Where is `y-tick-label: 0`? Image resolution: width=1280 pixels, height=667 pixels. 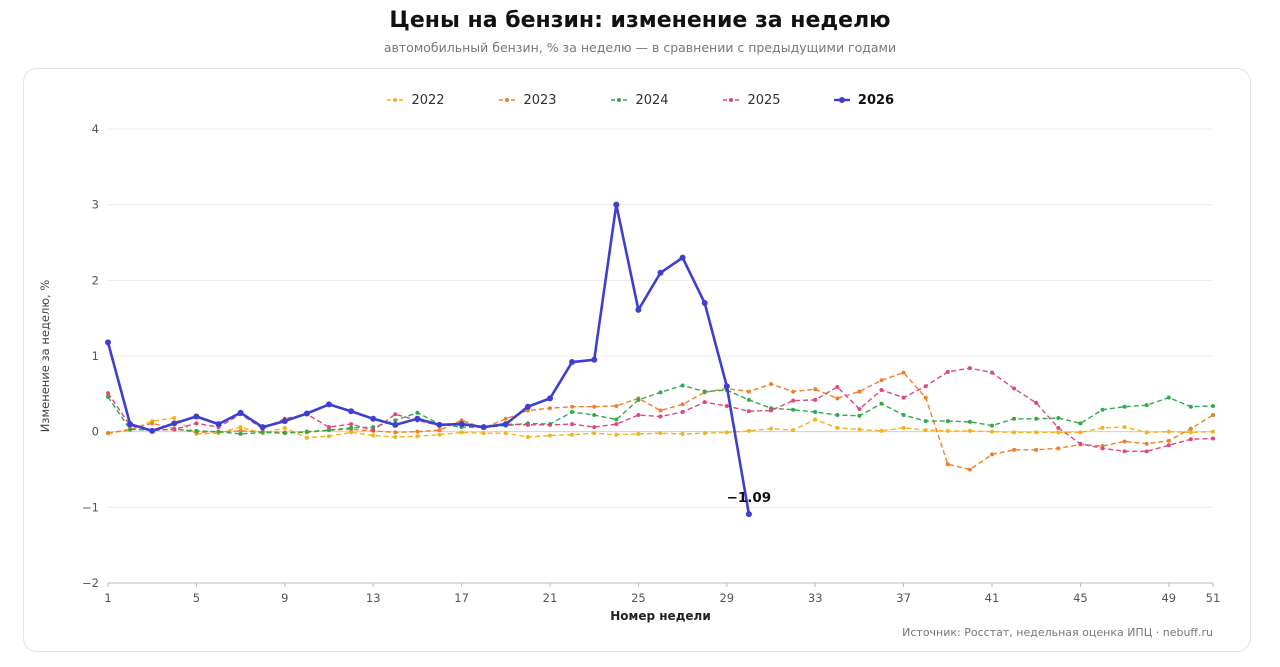
y-tick-label: 0 is located at coordinates (95, 432).